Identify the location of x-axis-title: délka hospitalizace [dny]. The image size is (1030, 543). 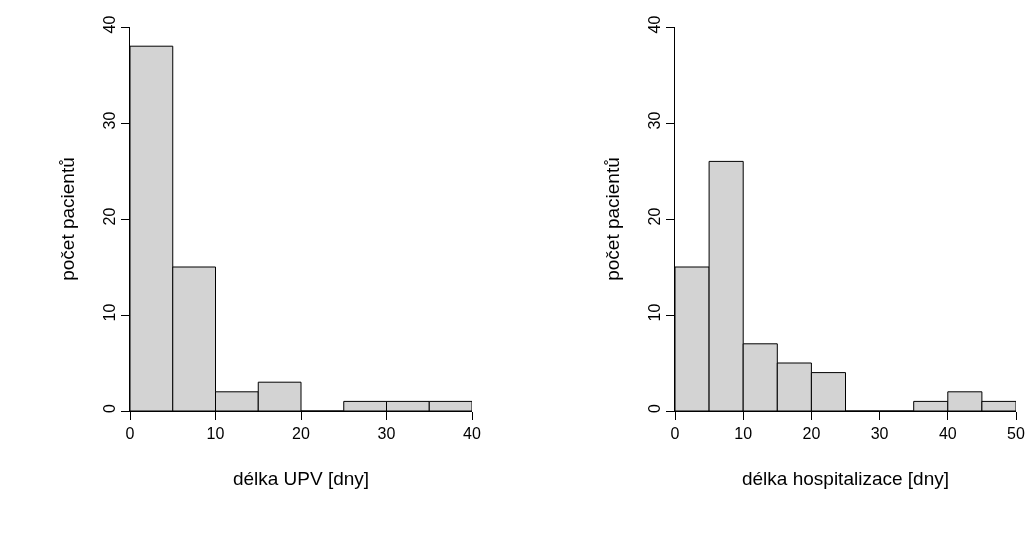
(845, 478).